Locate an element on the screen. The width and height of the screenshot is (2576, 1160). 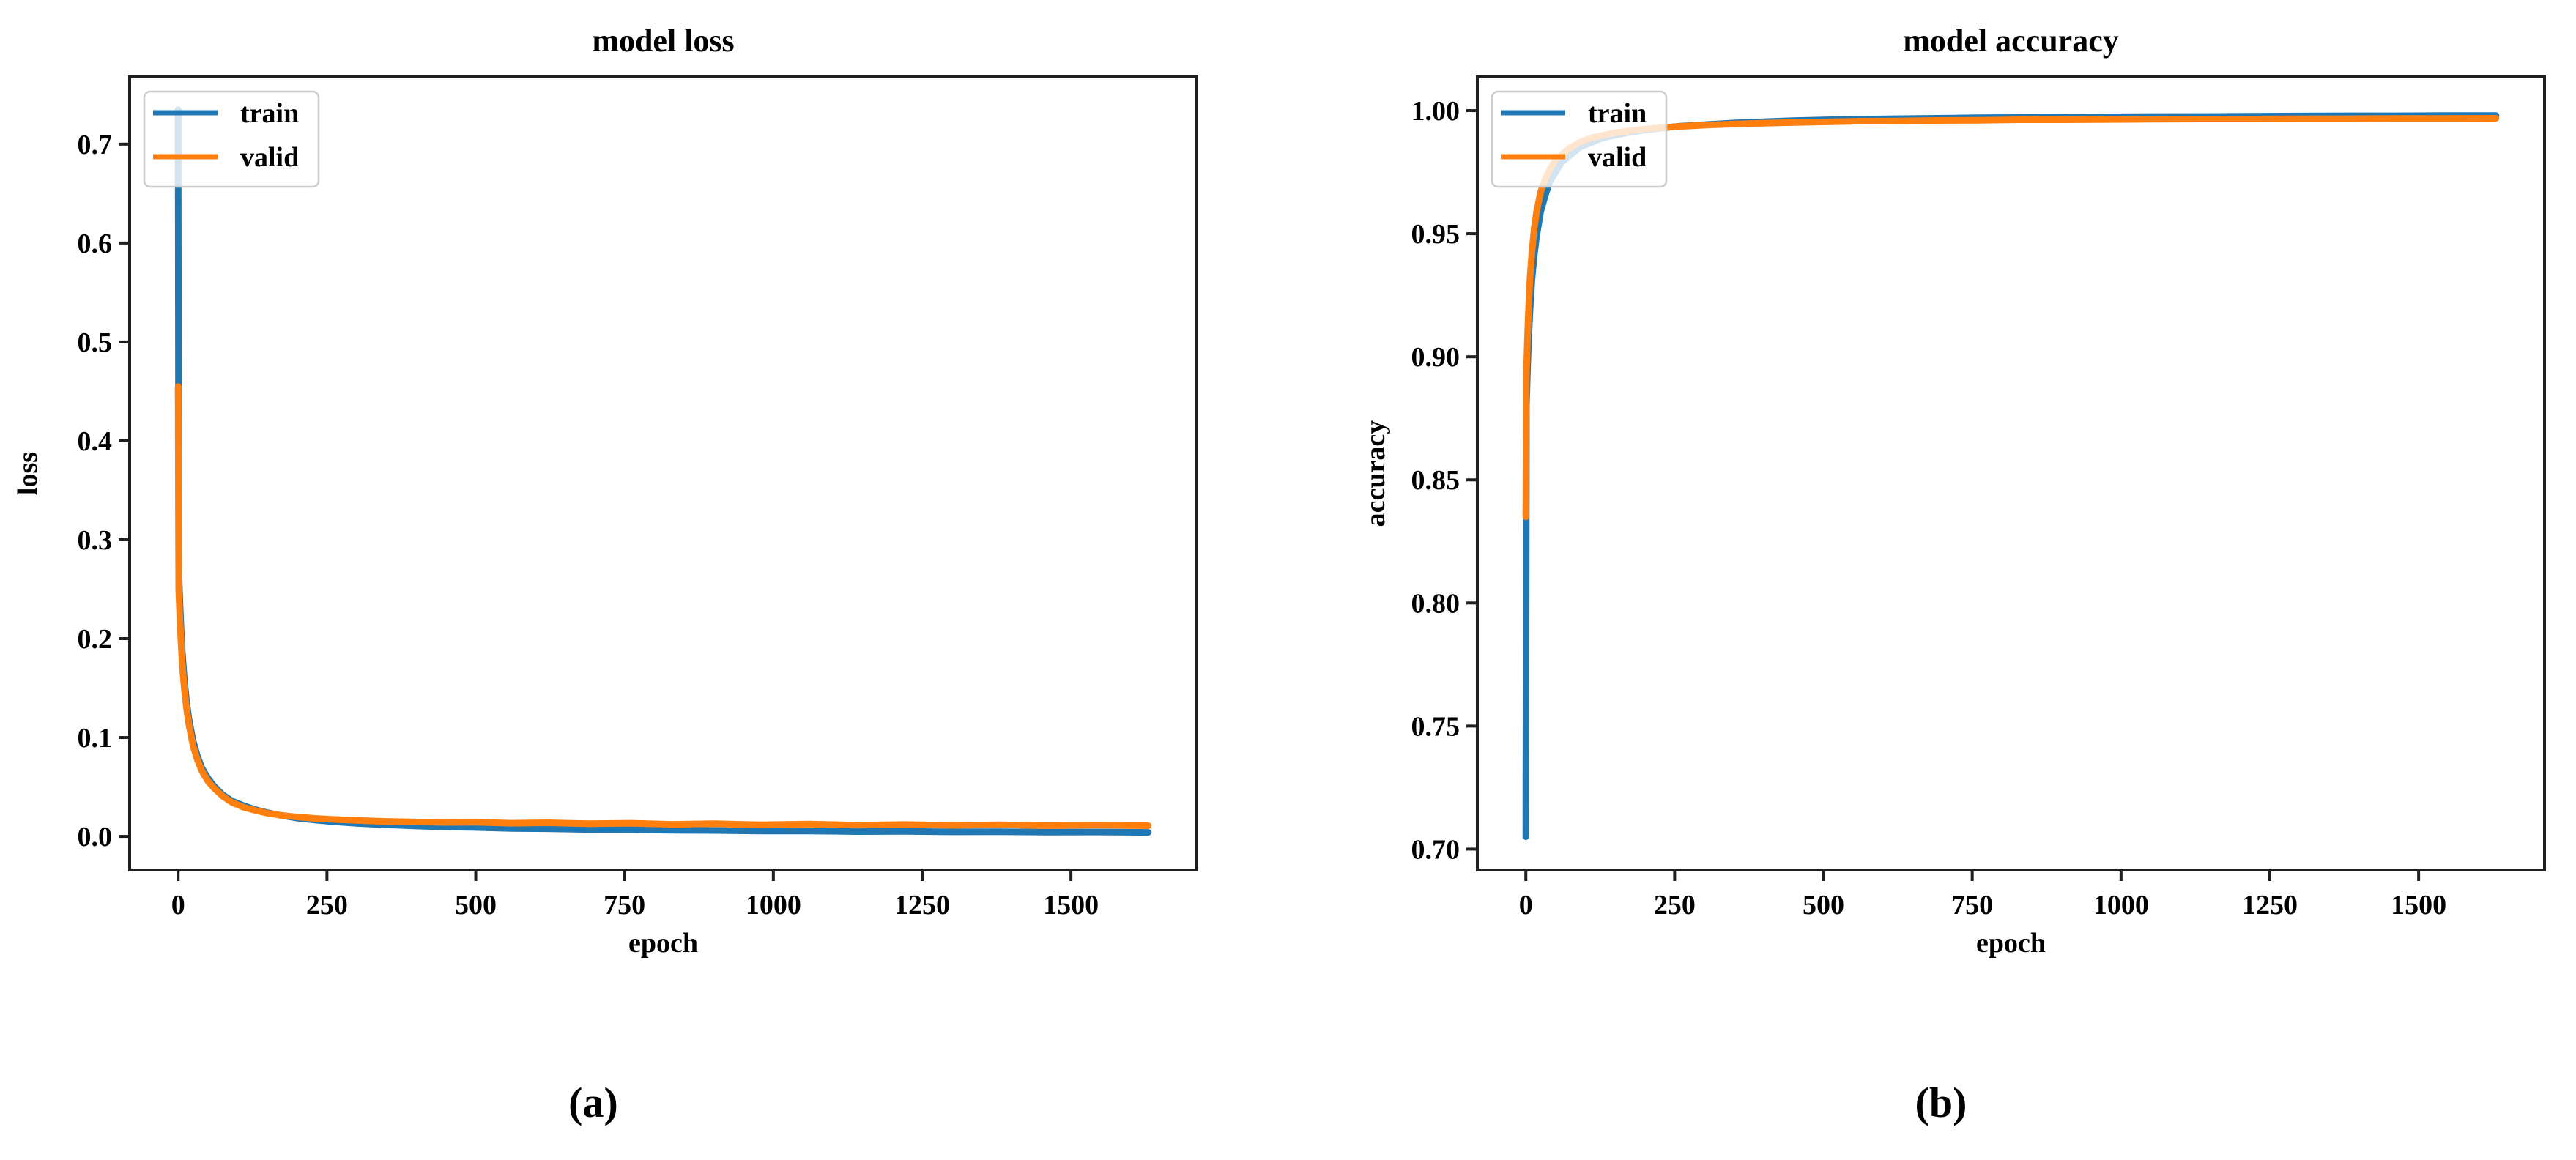
y-tick-label: 0.70 is located at coordinates (1435, 850).